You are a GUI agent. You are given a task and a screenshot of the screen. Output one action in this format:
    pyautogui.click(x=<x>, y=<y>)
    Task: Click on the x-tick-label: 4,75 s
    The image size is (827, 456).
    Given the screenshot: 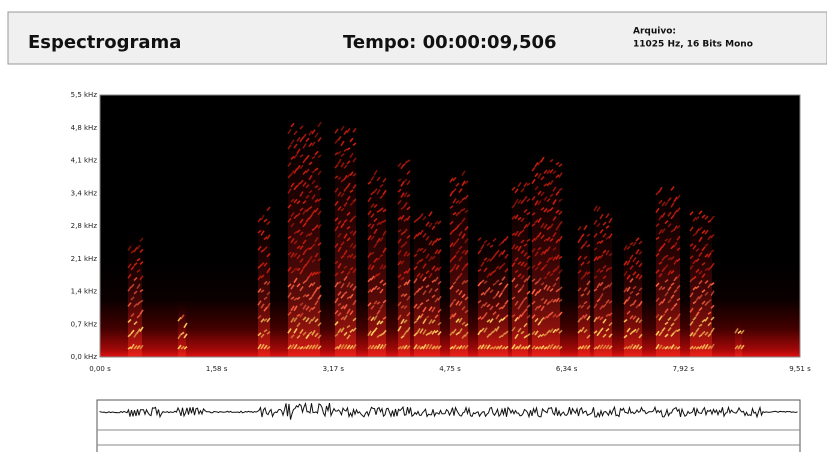 What is the action you would take?
    pyautogui.click(x=450, y=369)
    